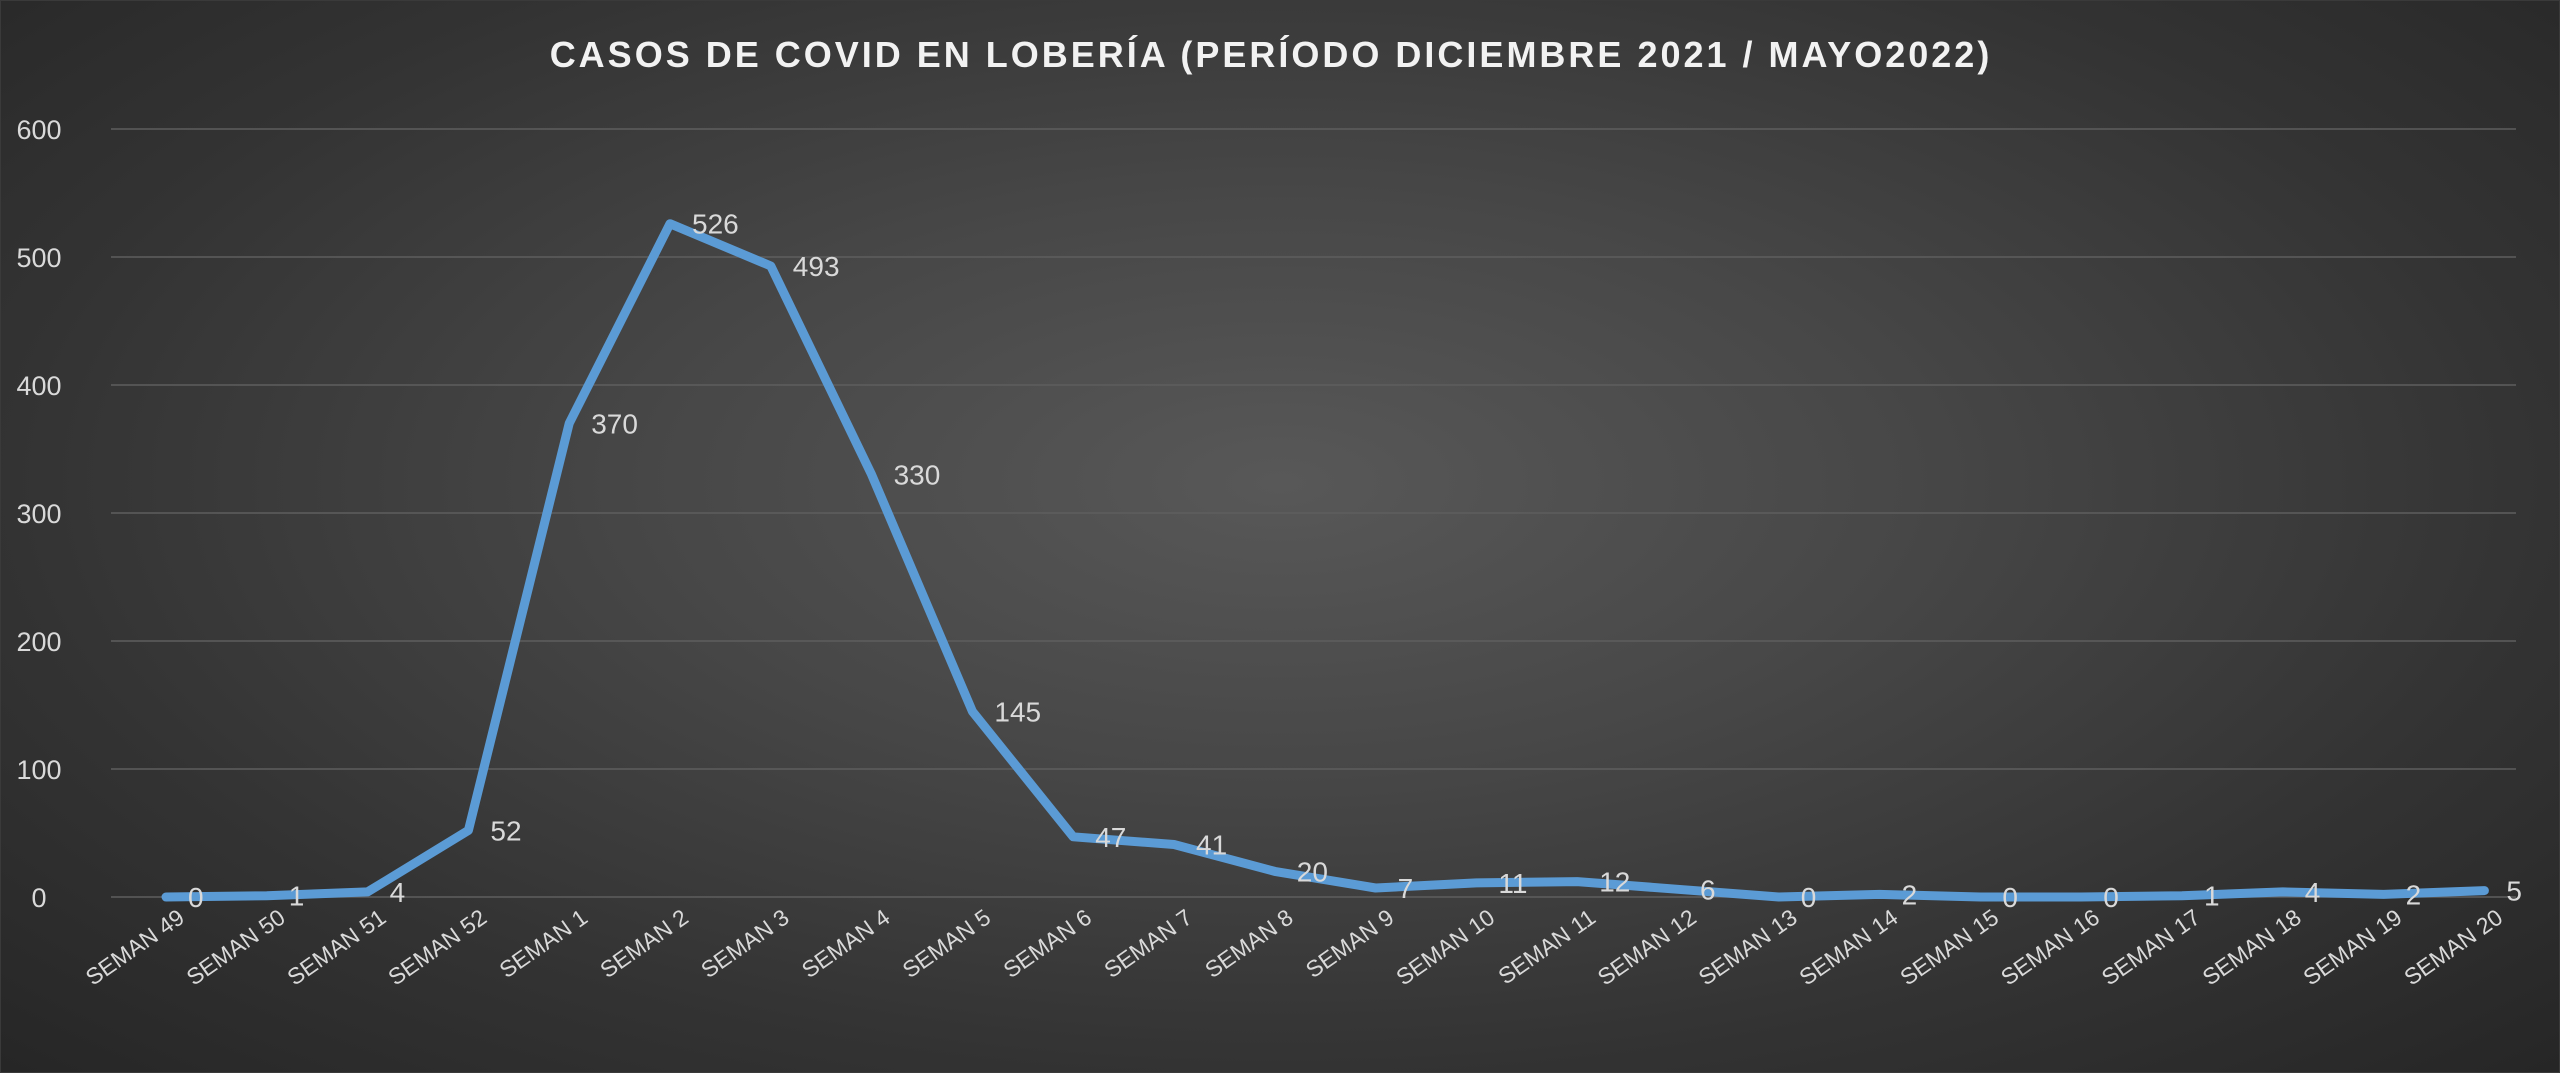 This screenshot has width=2560, height=1073. What do you see at coordinates (2453, 947) in the screenshot?
I see `x-tick-label: SEMAN 20` at bounding box center [2453, 947].